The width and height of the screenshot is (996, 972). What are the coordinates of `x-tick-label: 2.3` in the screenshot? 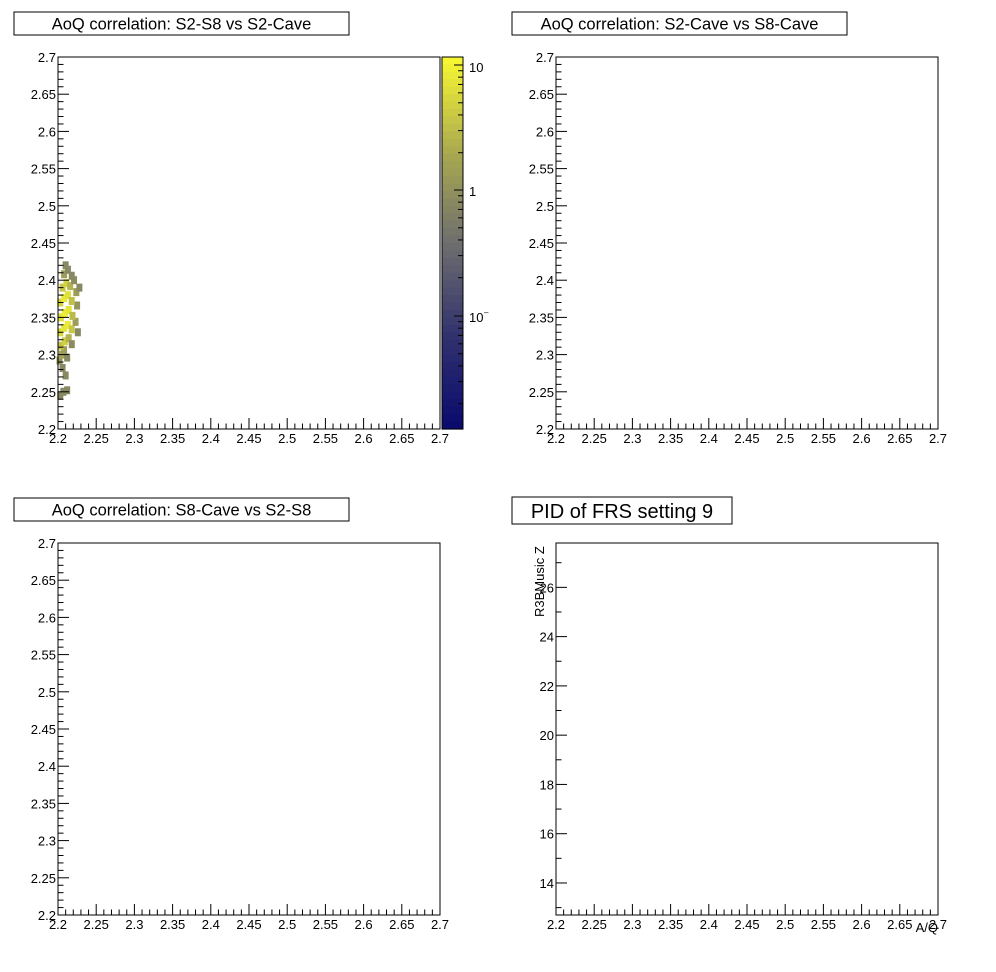 It's located at (134, 924).